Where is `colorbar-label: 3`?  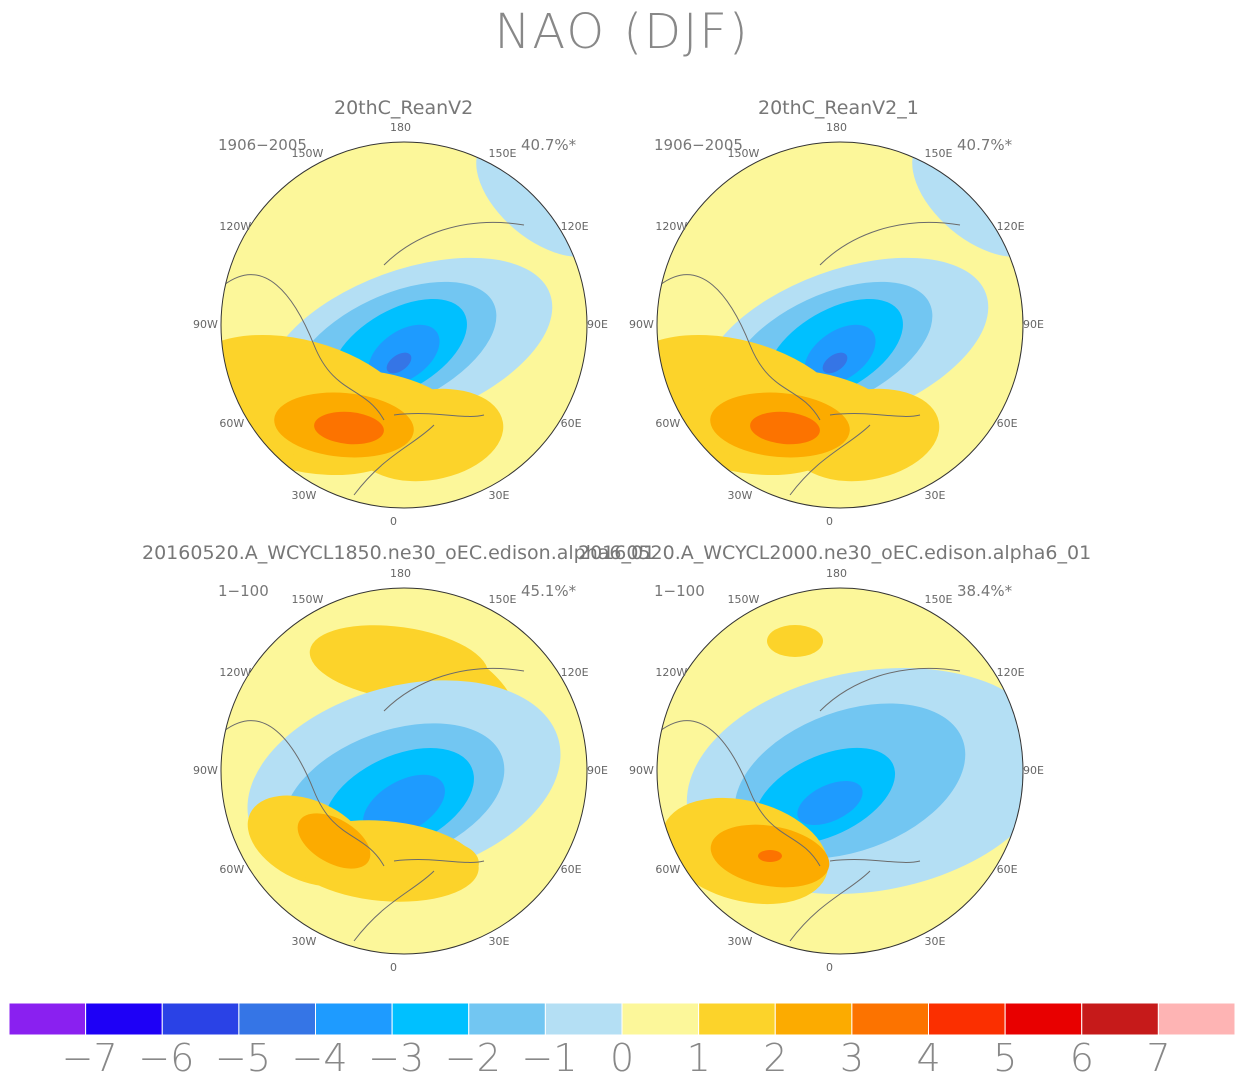
colorbar-label: 3 is located at coordinates (852, 1058).